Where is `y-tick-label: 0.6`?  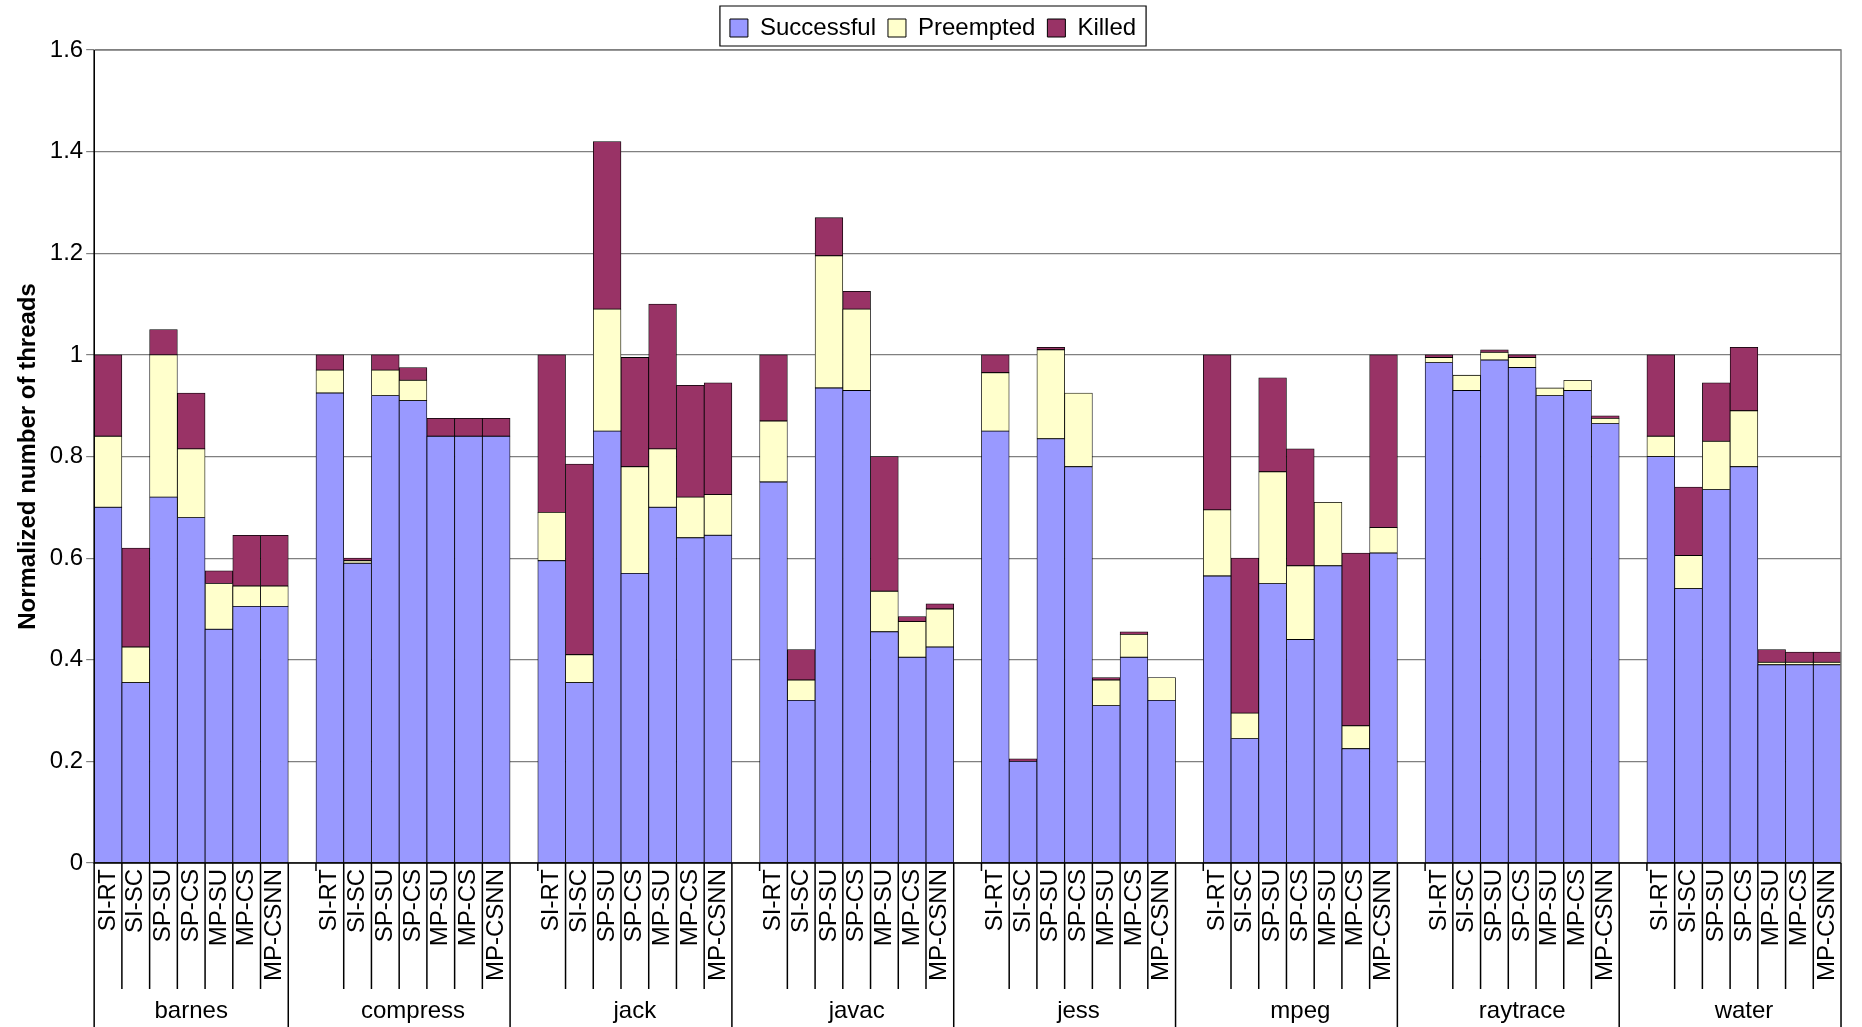 y-tick-label: 0.6 is located at coordinates (66, 556).